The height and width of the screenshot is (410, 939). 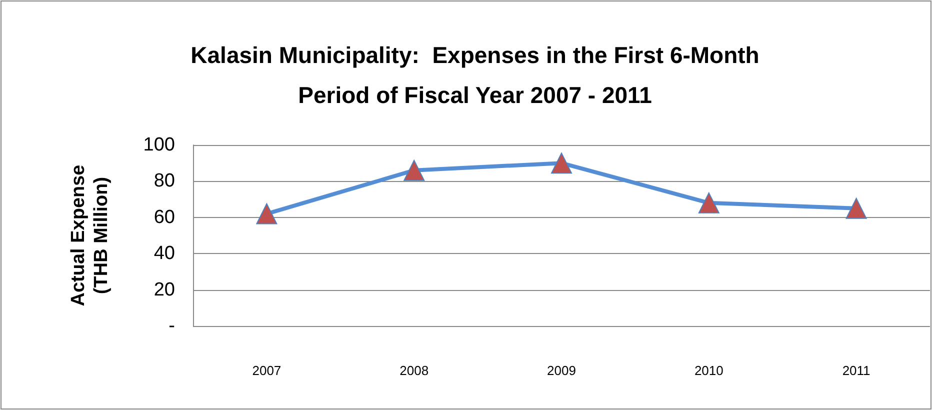 What do you see at coordinates (856, 370) in the screenshot?
I see `x-tick-label: 2011` at bounding box center [856, 370].